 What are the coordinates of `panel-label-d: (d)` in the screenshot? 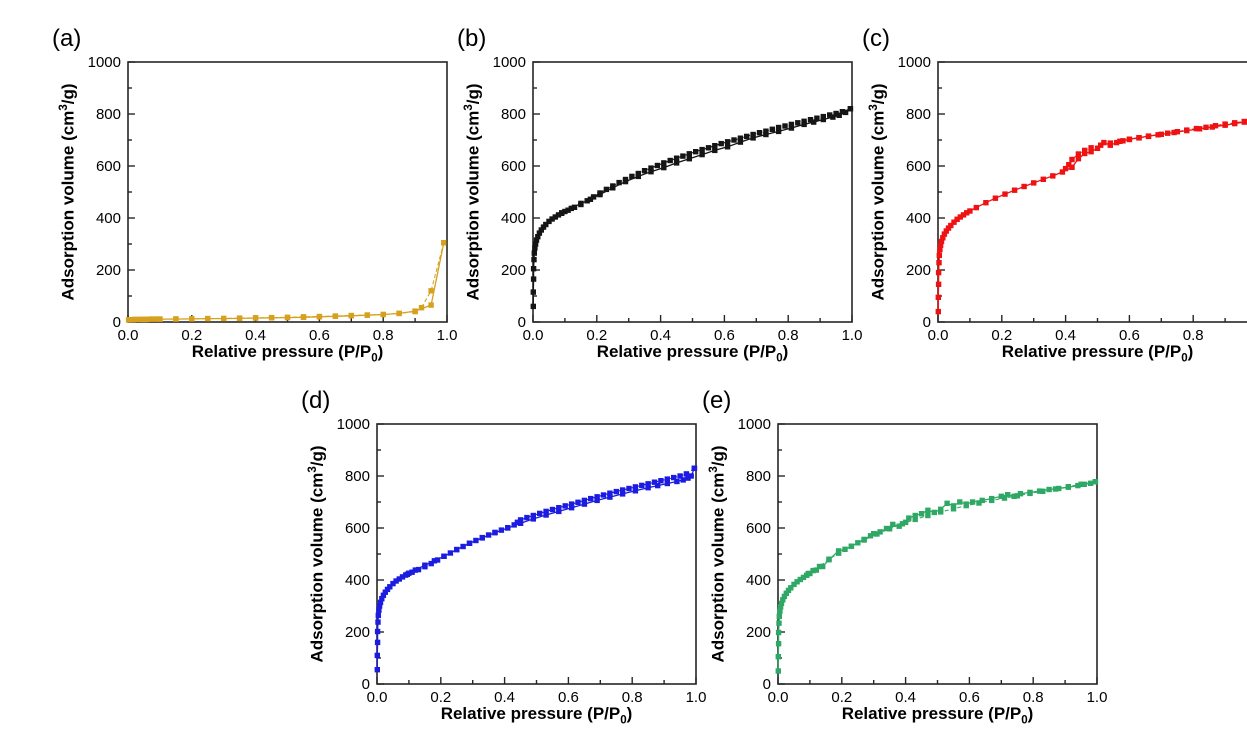 It's located at (315, 401).